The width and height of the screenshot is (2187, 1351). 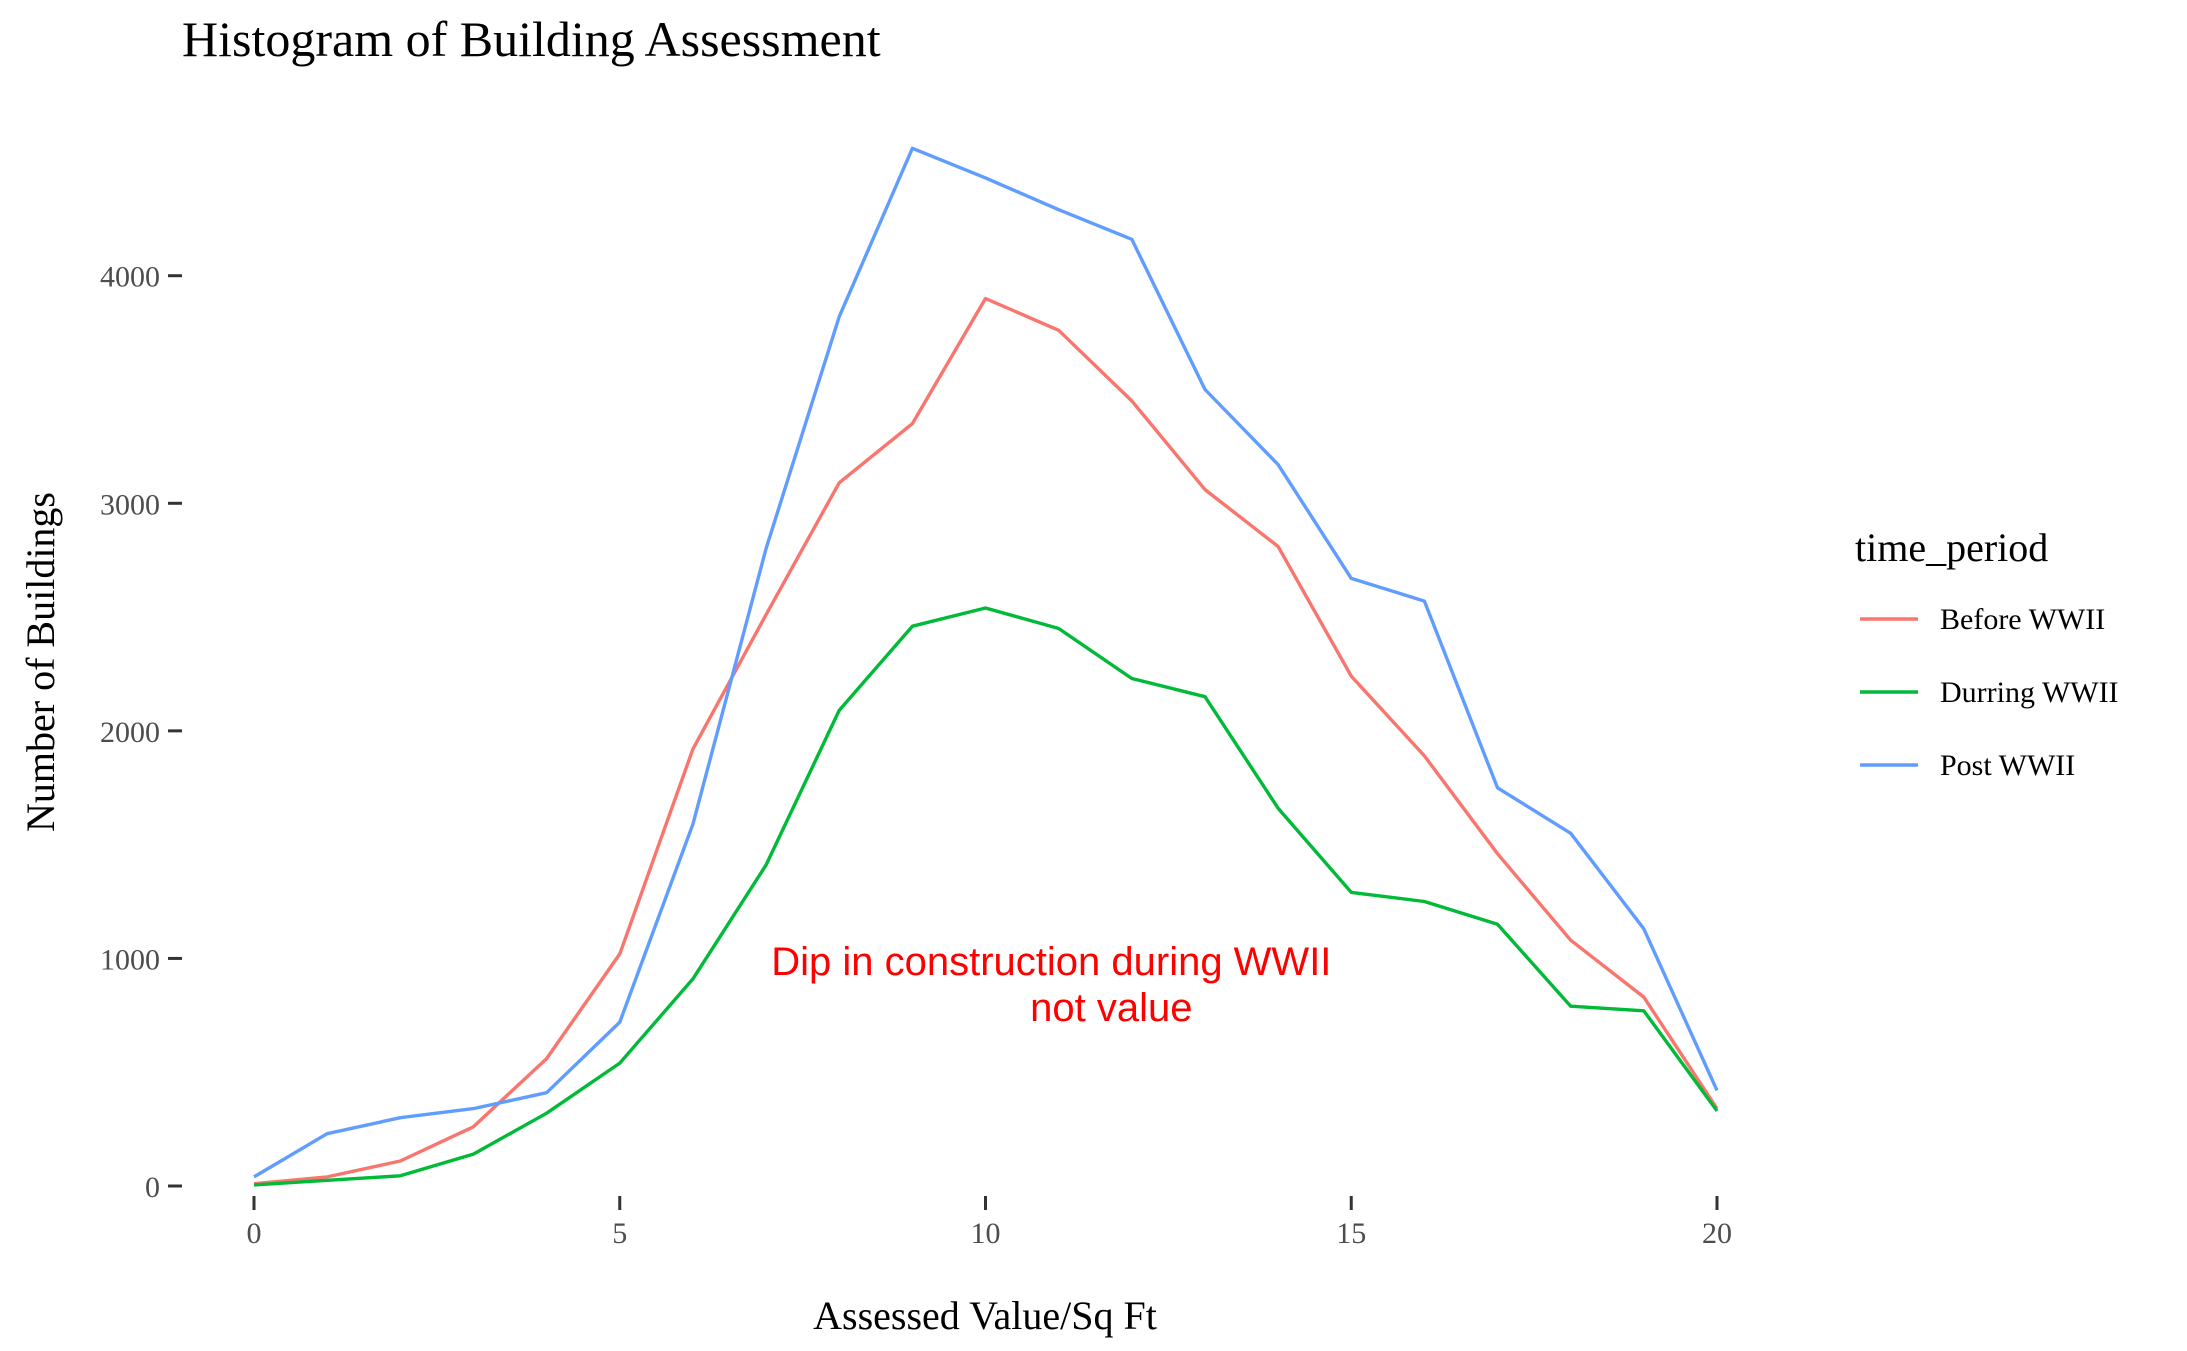 I want to click on legend-label: Post WWII, so click(x=2007, y=765).